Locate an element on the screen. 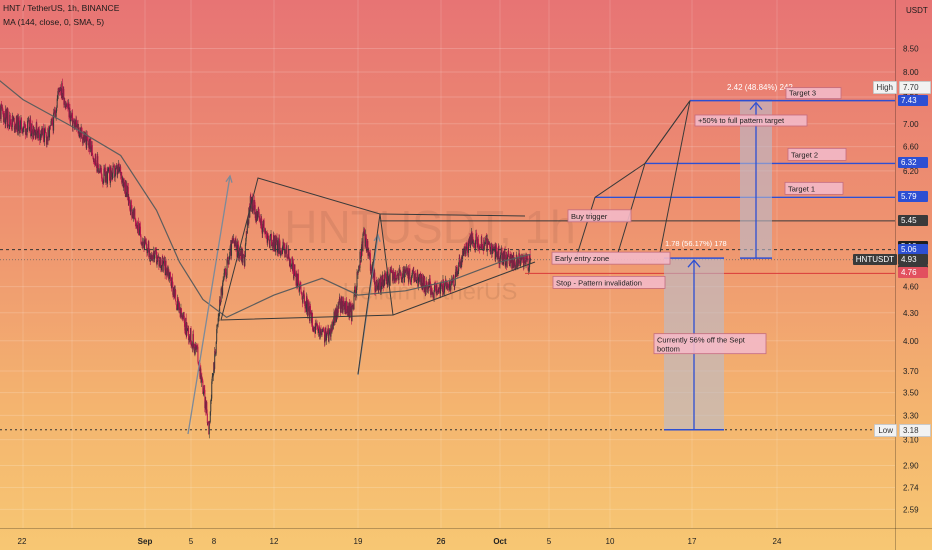 Image resolution: width=932 pixels, height=550 pixels. symbol-title: HNT / TetherUS, 1h, BINANCE is located at coordinates (61, 8).